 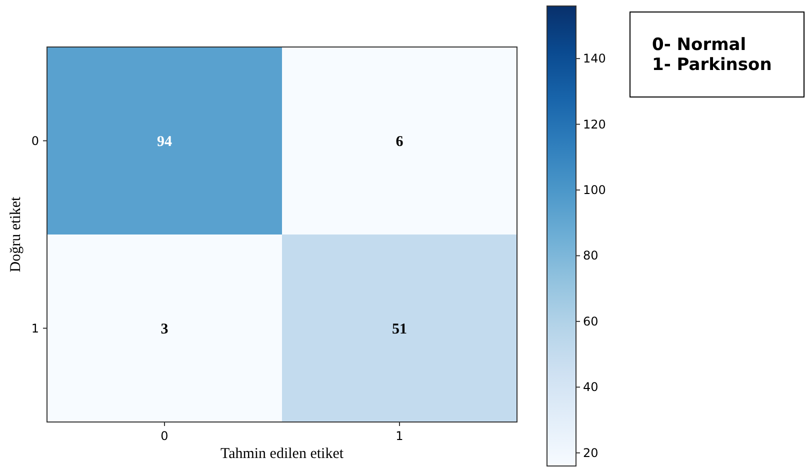 I want to click on color-bar-label: 80, so click(x=590, y=255).